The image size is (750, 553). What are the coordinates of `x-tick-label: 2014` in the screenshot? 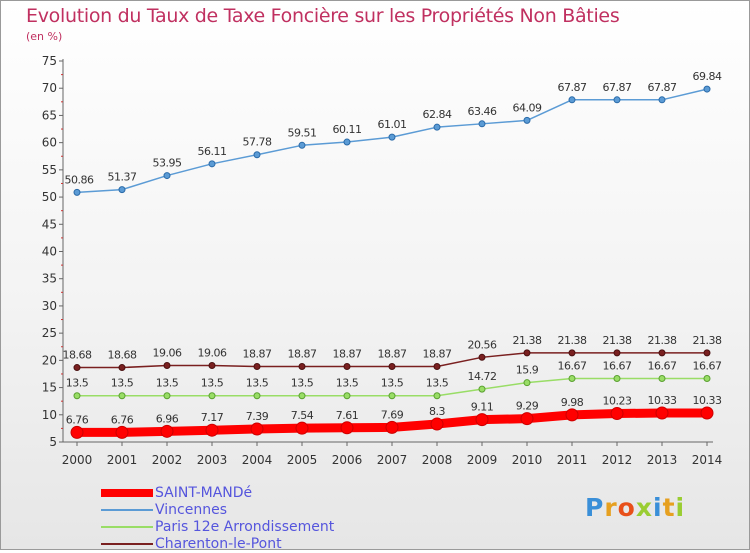 It's located at (707, 460).